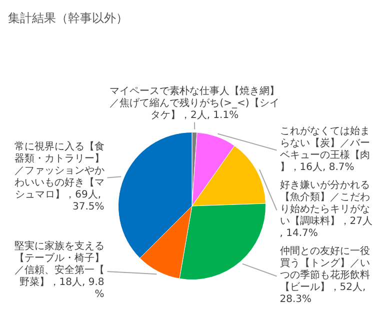 The height and width of the screenshot is (324, 384). I want to click on slice-label: 堅実に家族を支える【テーブル・椅子】／信頼、安全第一【野菜】，18人, 9.8%, so click(59, 270).